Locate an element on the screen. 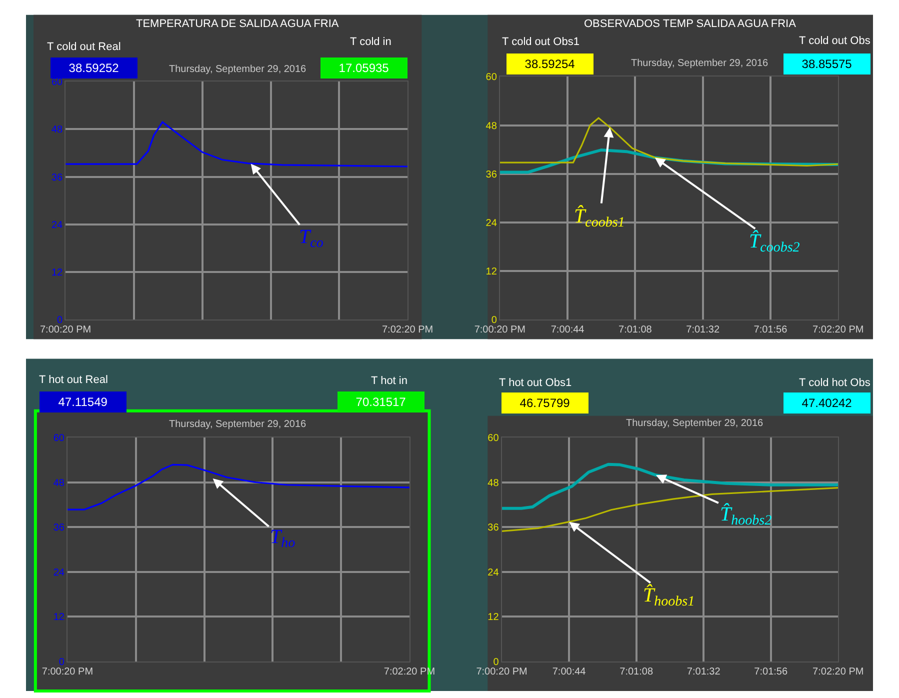 Image resolution: width=899 pixels, height=698 pixels. text: T hot out Real is located at coordinates (73, 380).